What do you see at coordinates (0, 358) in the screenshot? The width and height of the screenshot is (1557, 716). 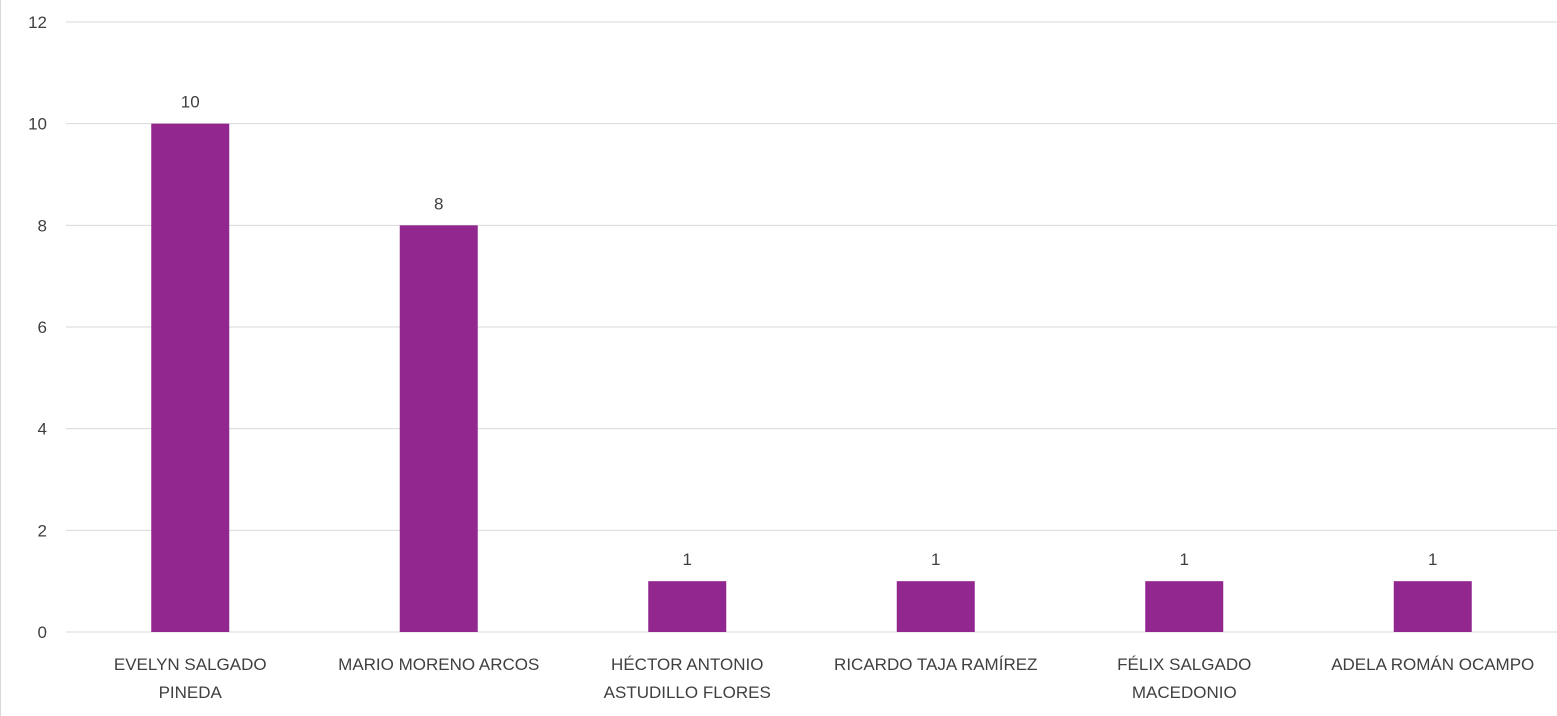 I see `chart-left-border` at bounding box center [0, 358].